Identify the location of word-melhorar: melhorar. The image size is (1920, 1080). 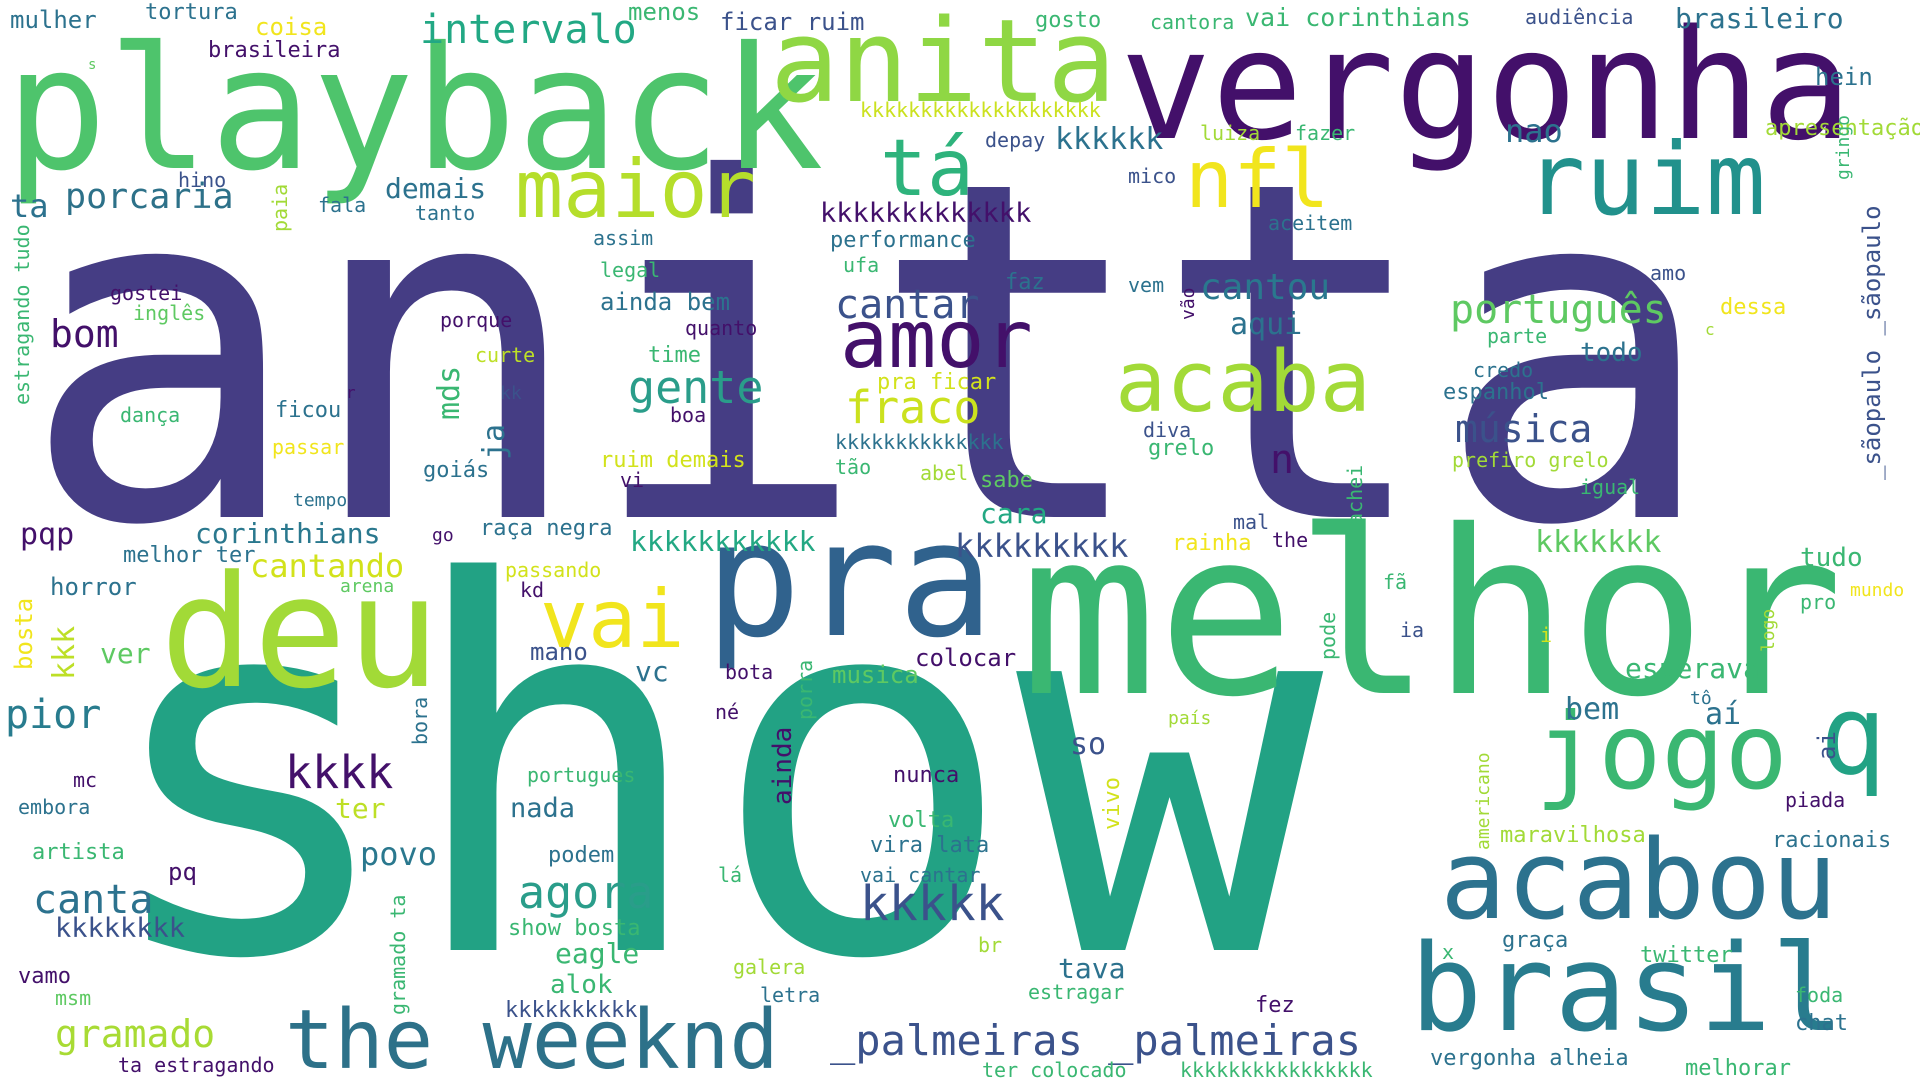
(1738, 1068).